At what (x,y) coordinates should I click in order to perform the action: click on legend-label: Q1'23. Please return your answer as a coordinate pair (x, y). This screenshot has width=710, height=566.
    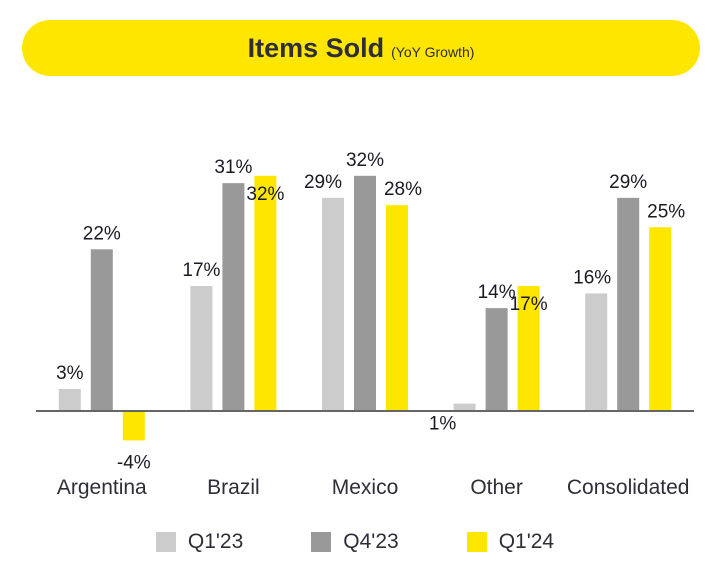
    Looking at the image, I should click on (215, 541).